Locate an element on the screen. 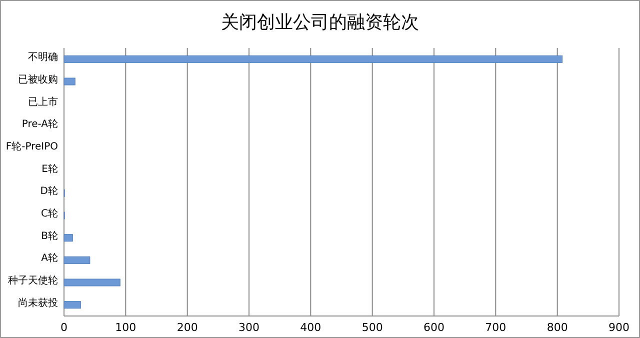 This screenshot has width=640, height=338. y-tick-label: F轮-PreIPO is located at coordinates (32, 146).